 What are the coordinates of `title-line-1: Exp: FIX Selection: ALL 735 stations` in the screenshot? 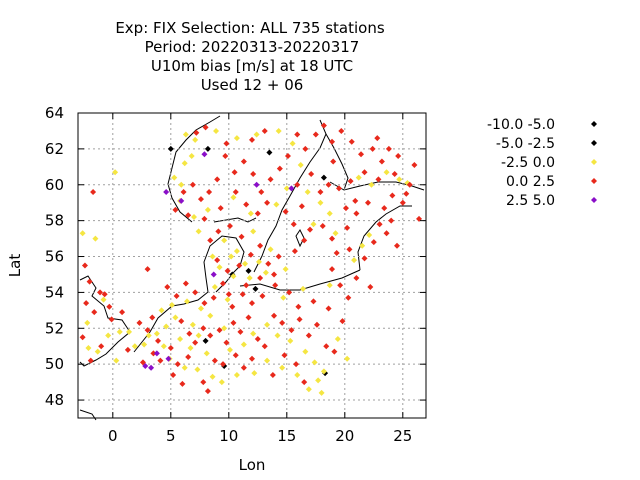 It's located at (250, 28).